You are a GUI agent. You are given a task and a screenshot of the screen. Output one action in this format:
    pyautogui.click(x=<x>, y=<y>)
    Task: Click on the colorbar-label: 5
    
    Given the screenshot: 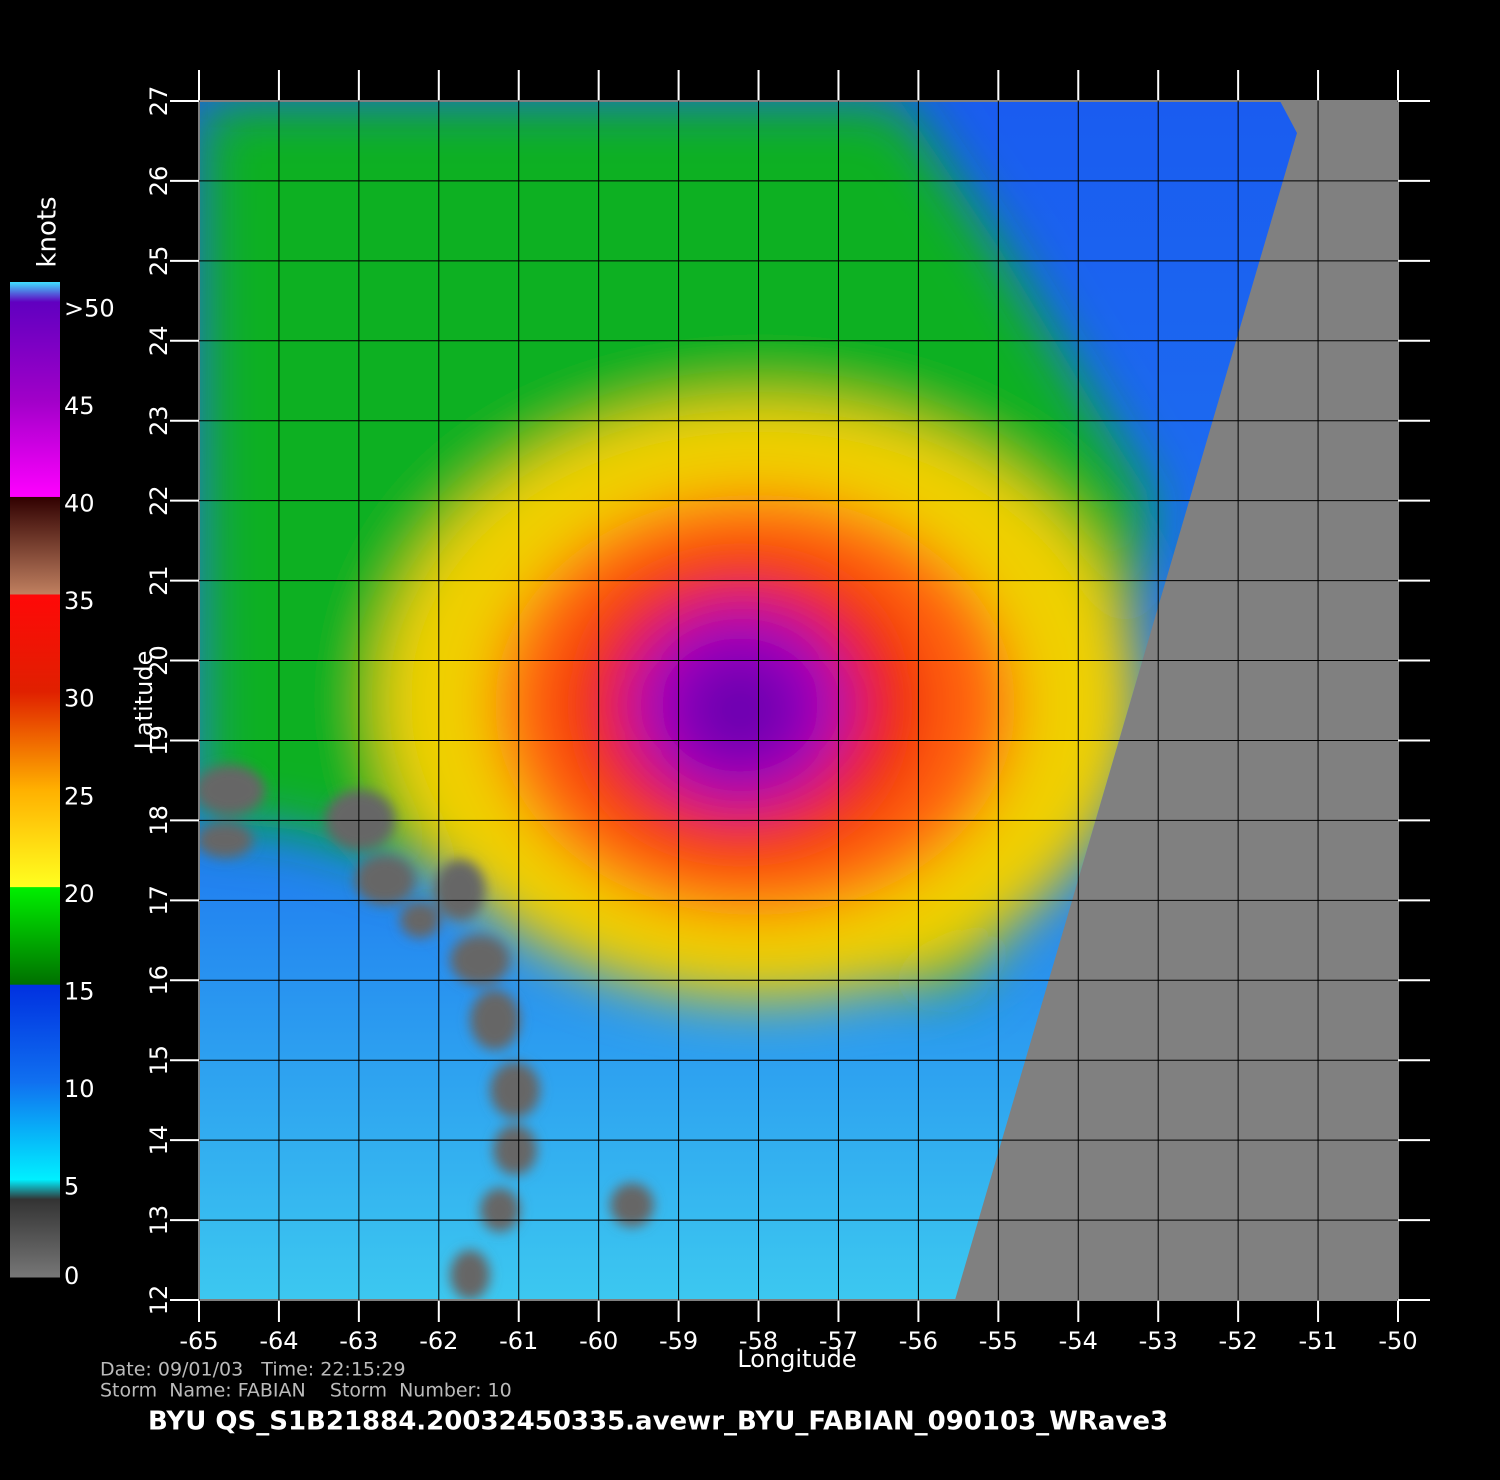 What is the action you would take?
    pyautogui.click(x=71, y=1186)
    